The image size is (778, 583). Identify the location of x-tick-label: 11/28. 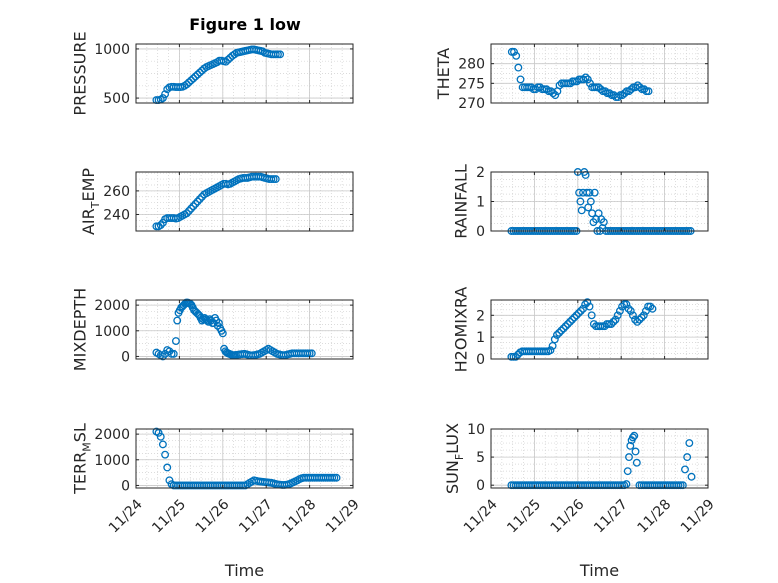
(300, 516).